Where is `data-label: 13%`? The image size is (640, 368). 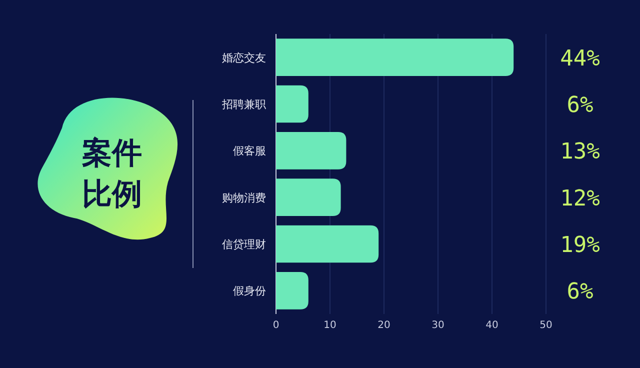
data-label: 13% is located at coordinates (580, 152).